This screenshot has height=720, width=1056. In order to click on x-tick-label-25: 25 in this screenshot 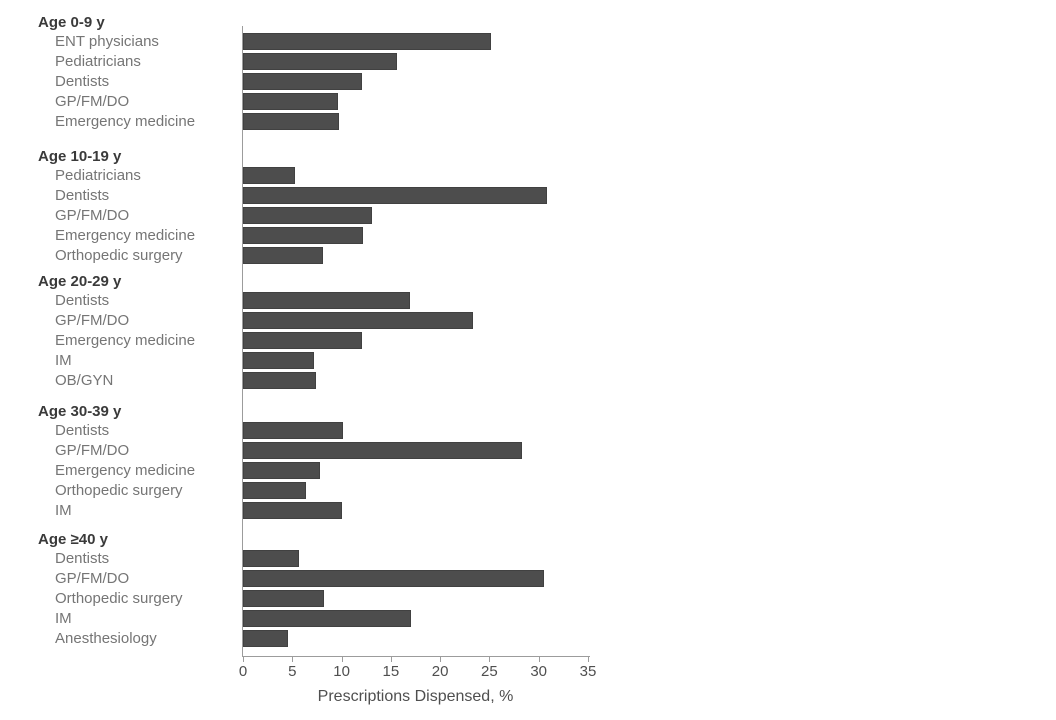, I will do `click(489, 671)`.